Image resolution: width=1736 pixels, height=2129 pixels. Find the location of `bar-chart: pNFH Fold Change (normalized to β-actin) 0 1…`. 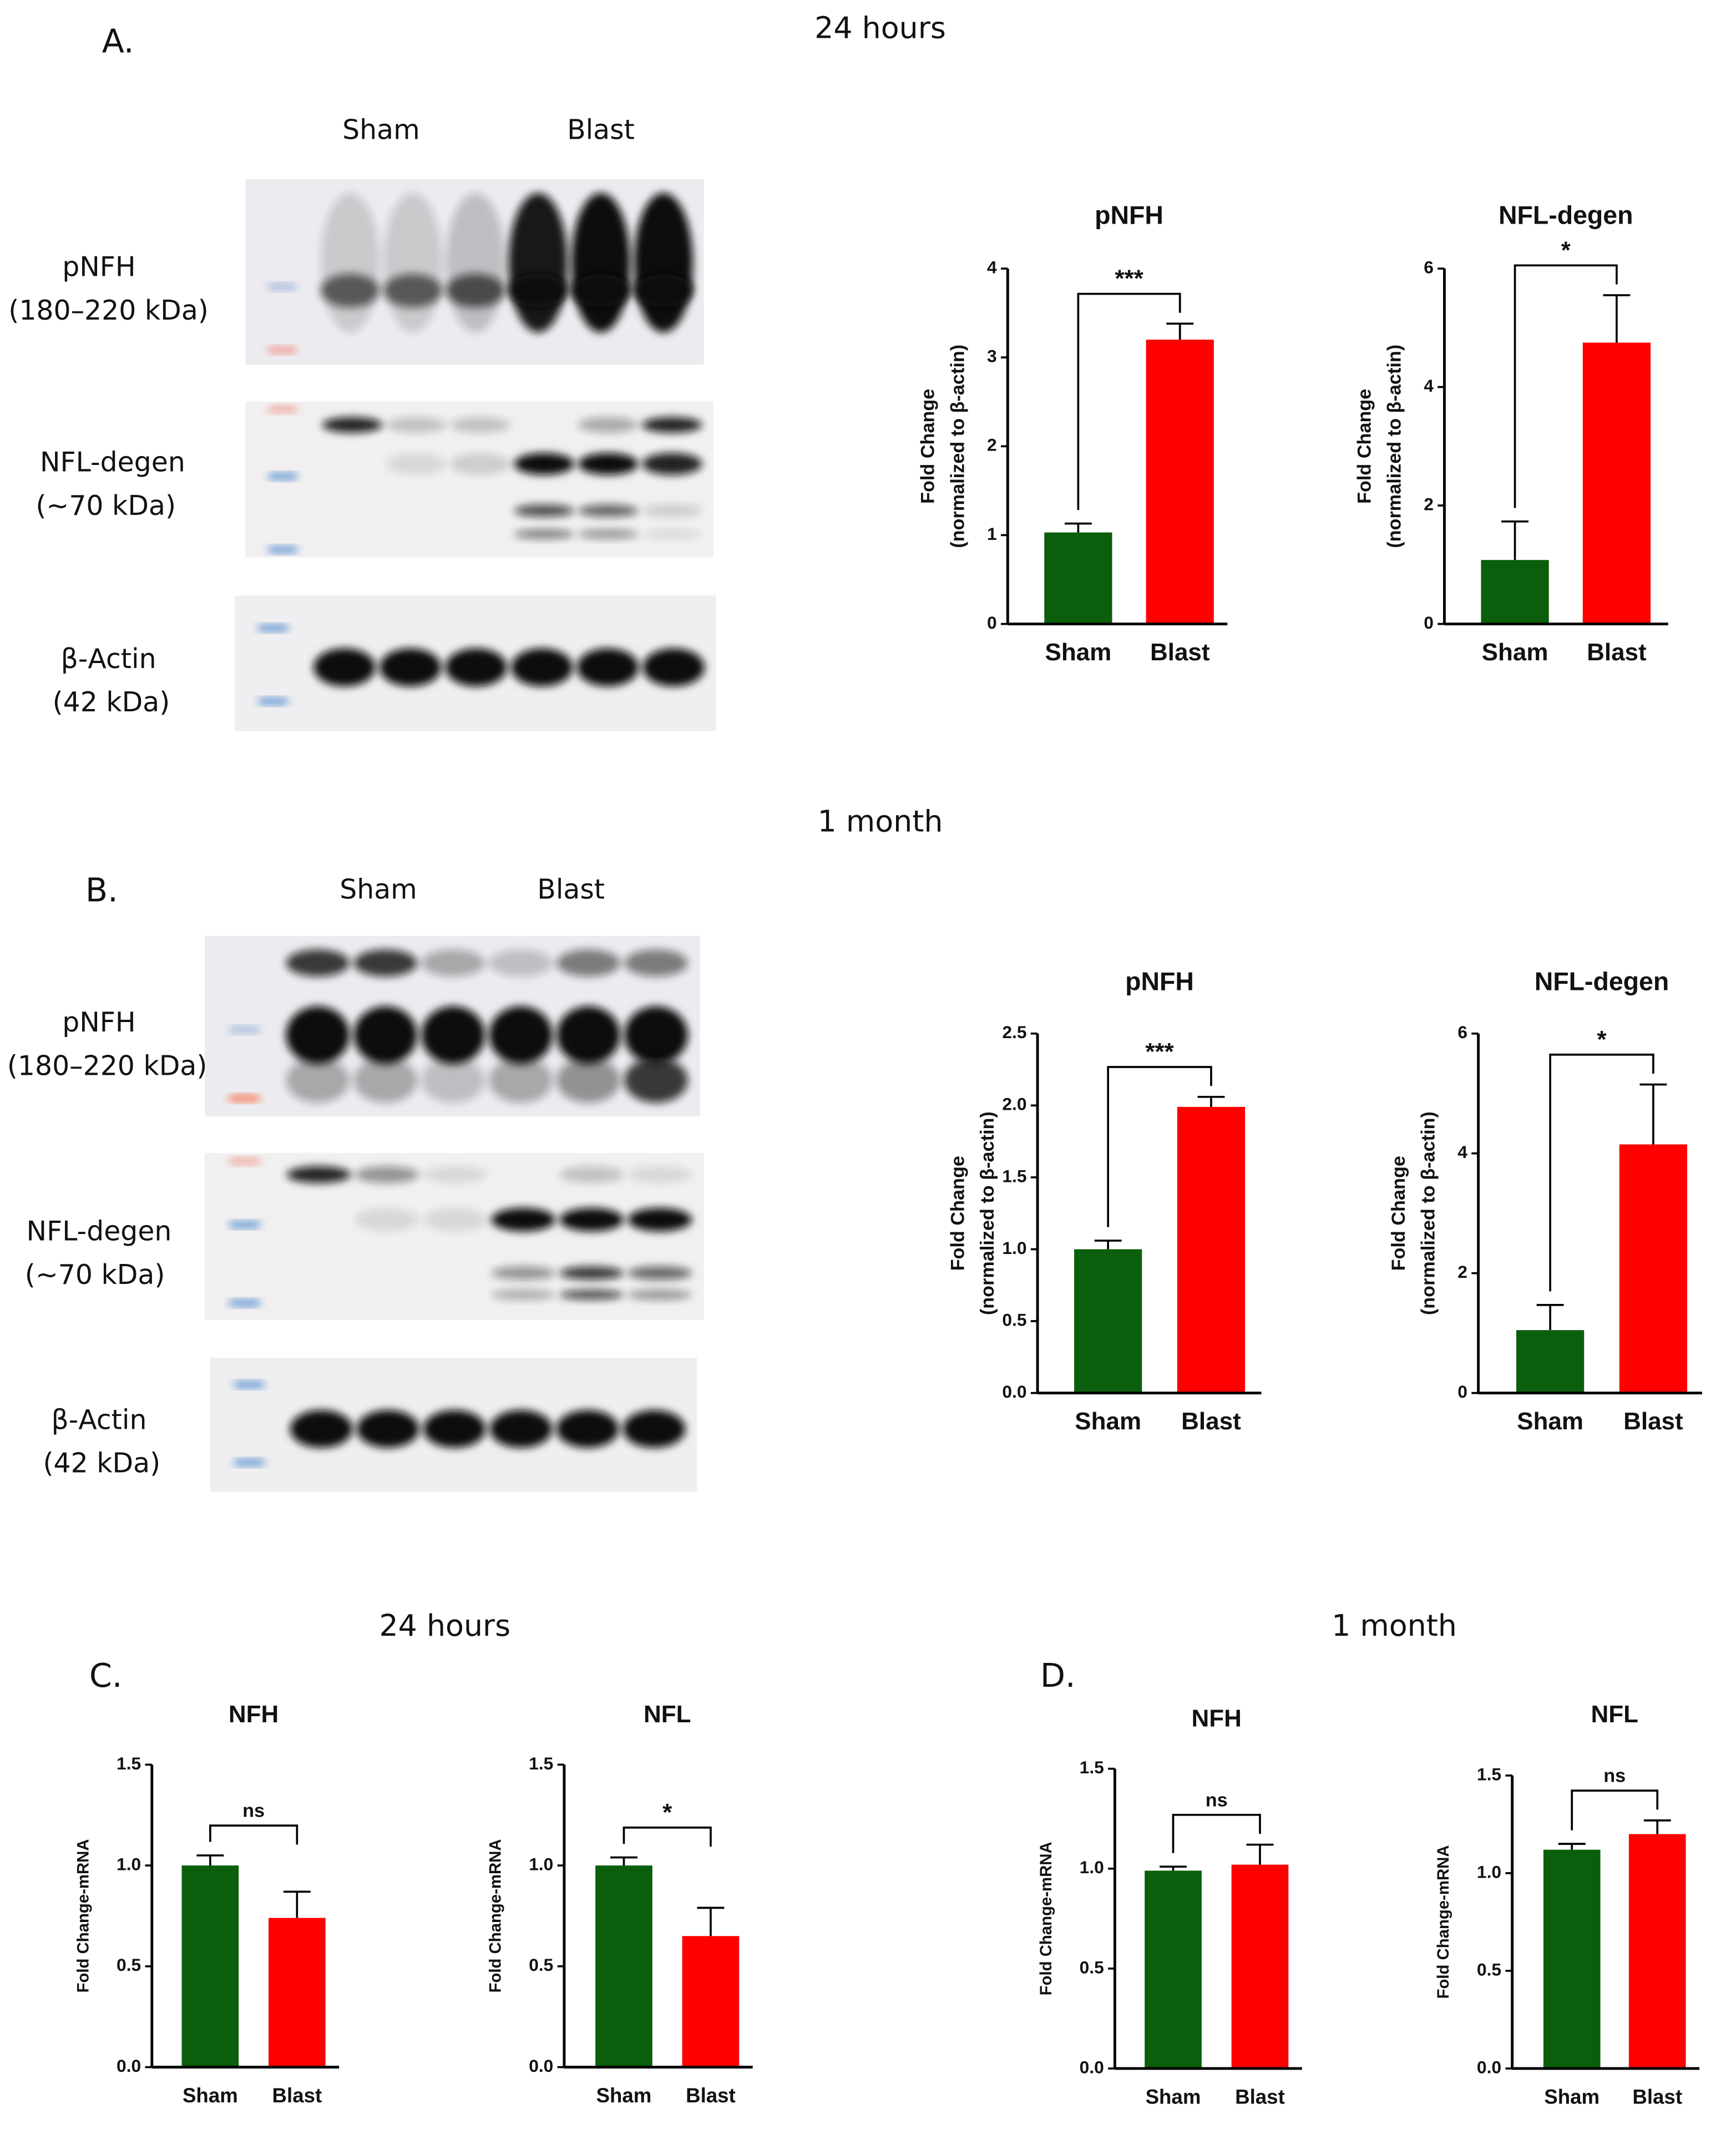

bar-chart: pNFH Fold Change (normalized to β-actin) 0 1… is located at coordinates (1073, 433).